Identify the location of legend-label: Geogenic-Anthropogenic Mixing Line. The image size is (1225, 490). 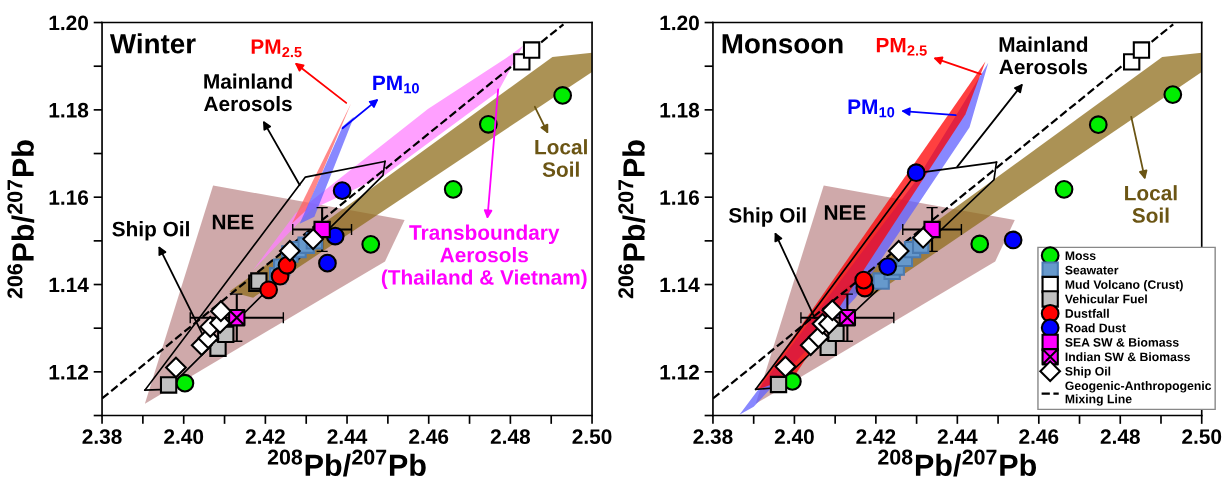
(1138, 393).